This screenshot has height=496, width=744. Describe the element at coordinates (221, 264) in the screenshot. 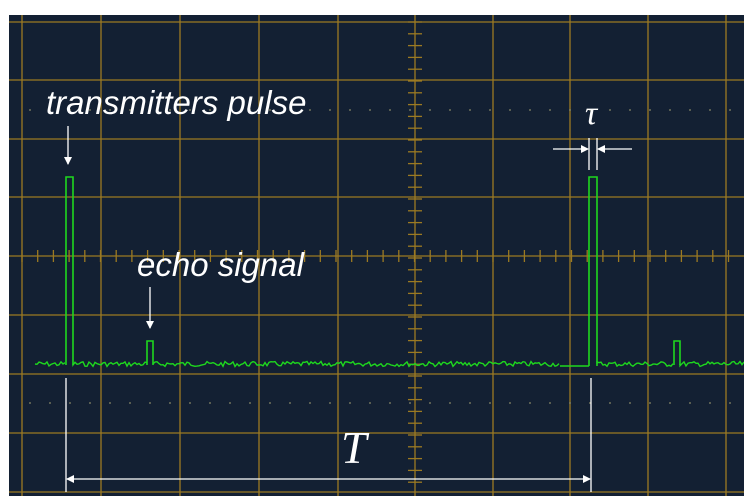

I see `echo-signal-label: echo signal` at that location.